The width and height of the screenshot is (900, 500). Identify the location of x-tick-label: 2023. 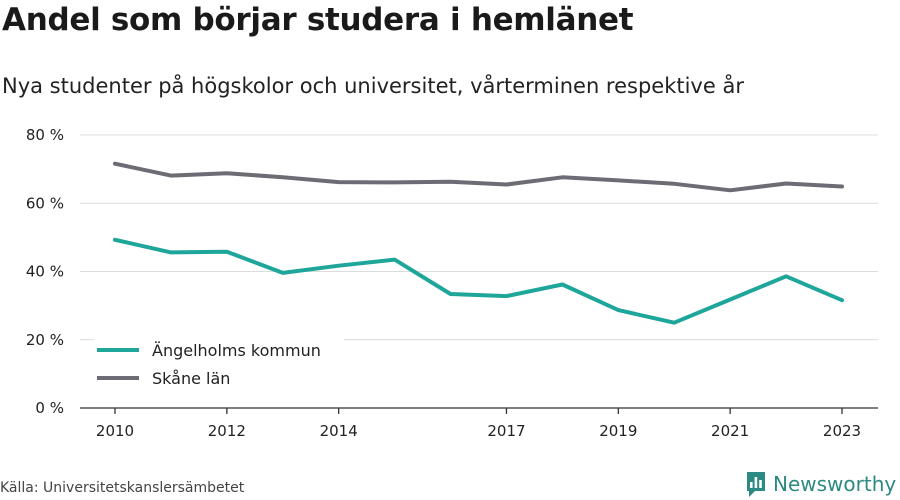
(842, 431).